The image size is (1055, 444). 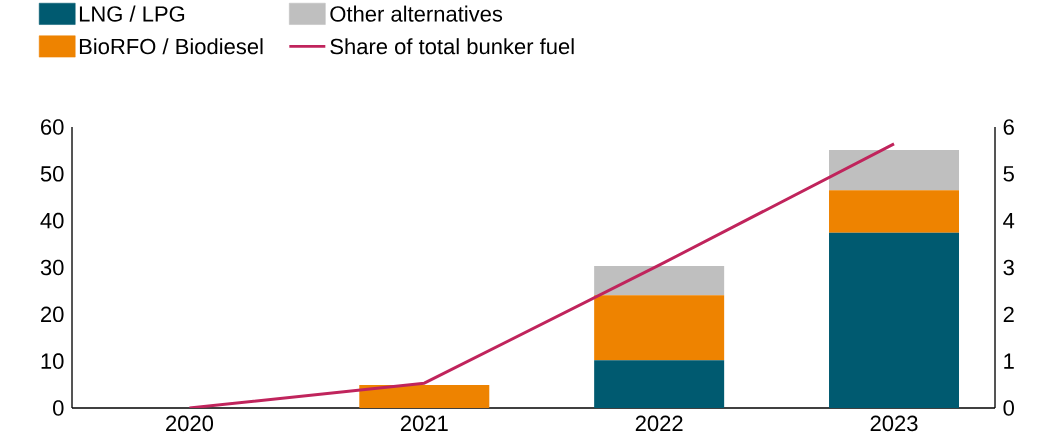 I want to click on x-tick-label: 2021, so click(x=424, y=423).